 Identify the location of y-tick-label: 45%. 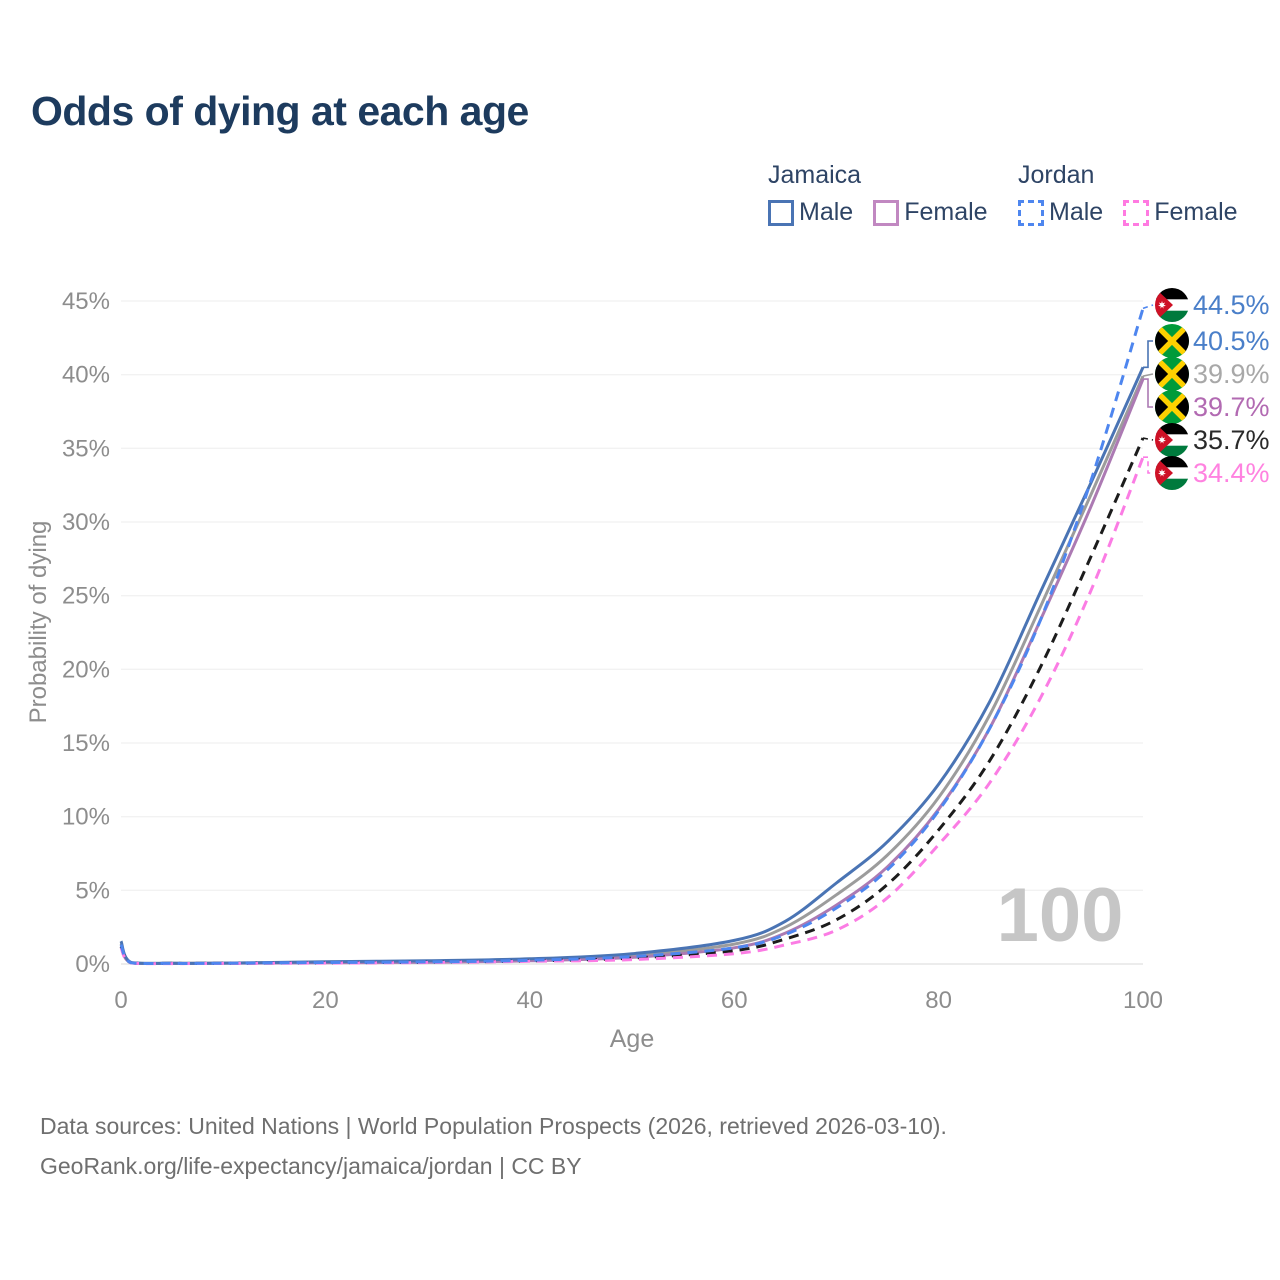
(86, 301).